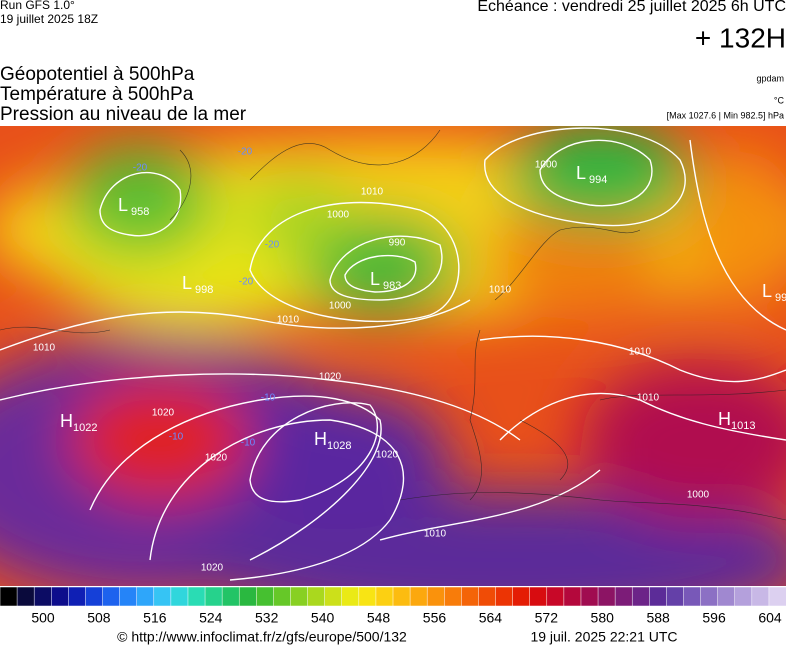 This screenshot has width=786, height=653. What do you see at coordinates (85, 428) in the screenshot?
I see `center-pressure: 1022` at bounding box center [85, 428].